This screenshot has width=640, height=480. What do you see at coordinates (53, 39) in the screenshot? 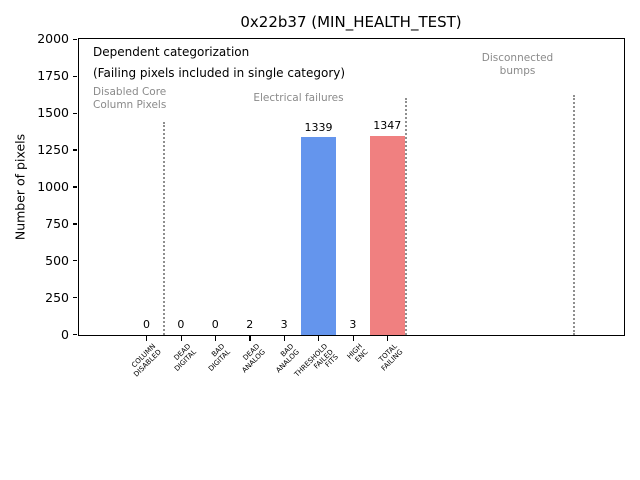
I see `y-tick-label: 2000` at bounding box center [53, 39].